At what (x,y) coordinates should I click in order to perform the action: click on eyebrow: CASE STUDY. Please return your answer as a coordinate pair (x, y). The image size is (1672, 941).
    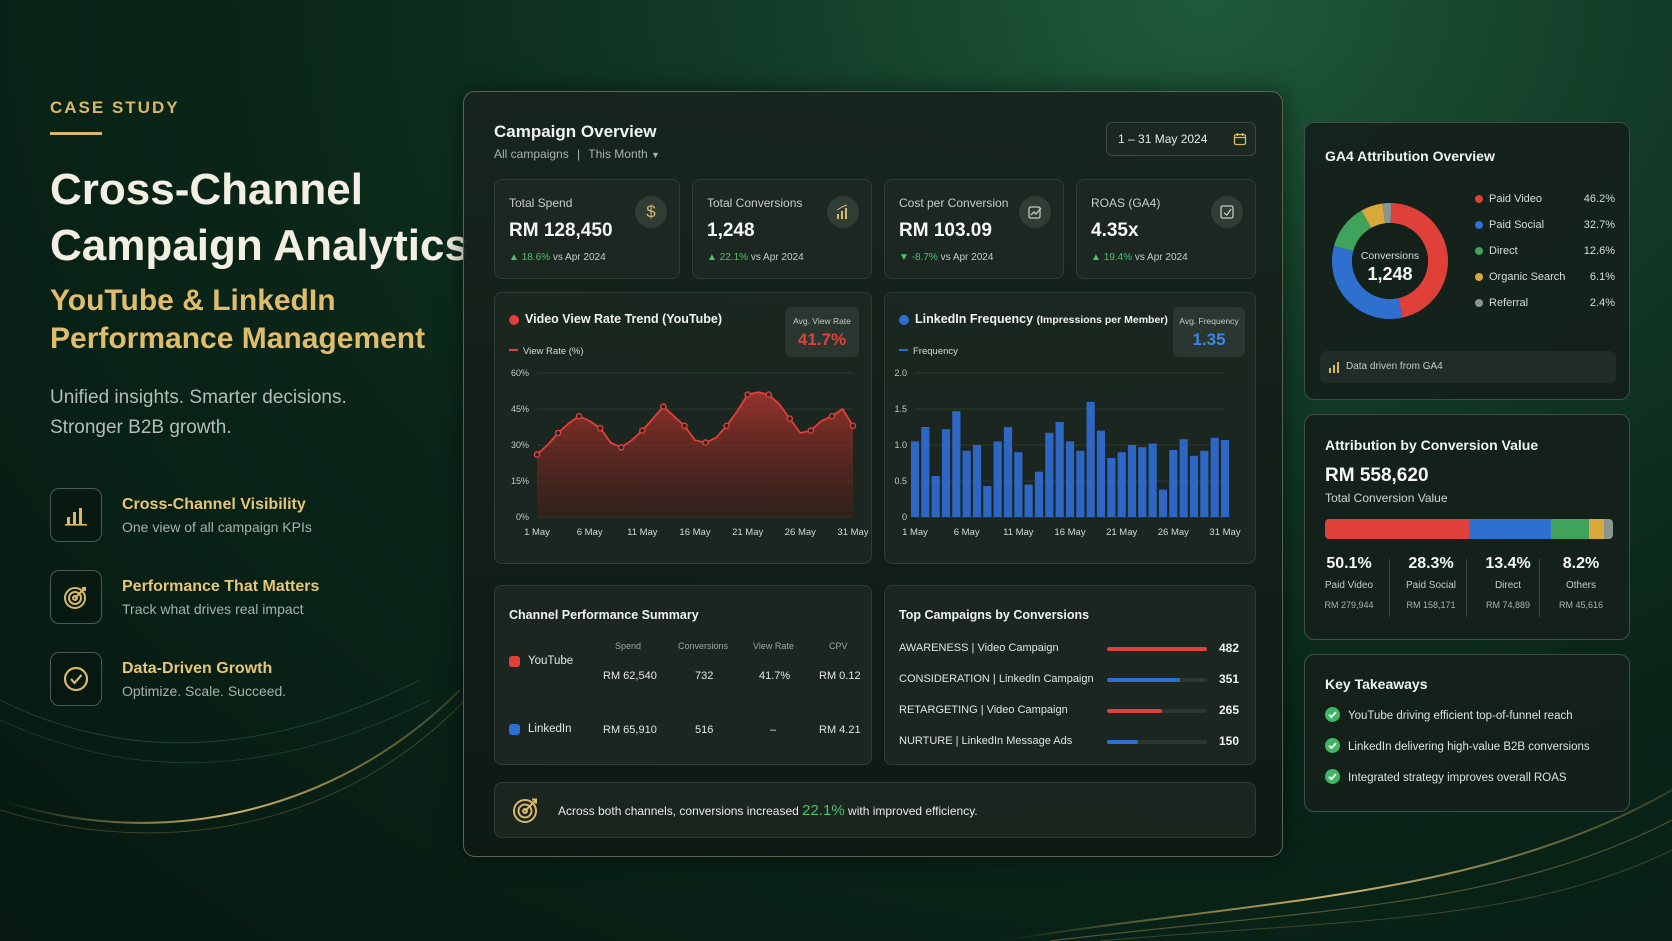
    Looking at the image, I should click on (115, 107).